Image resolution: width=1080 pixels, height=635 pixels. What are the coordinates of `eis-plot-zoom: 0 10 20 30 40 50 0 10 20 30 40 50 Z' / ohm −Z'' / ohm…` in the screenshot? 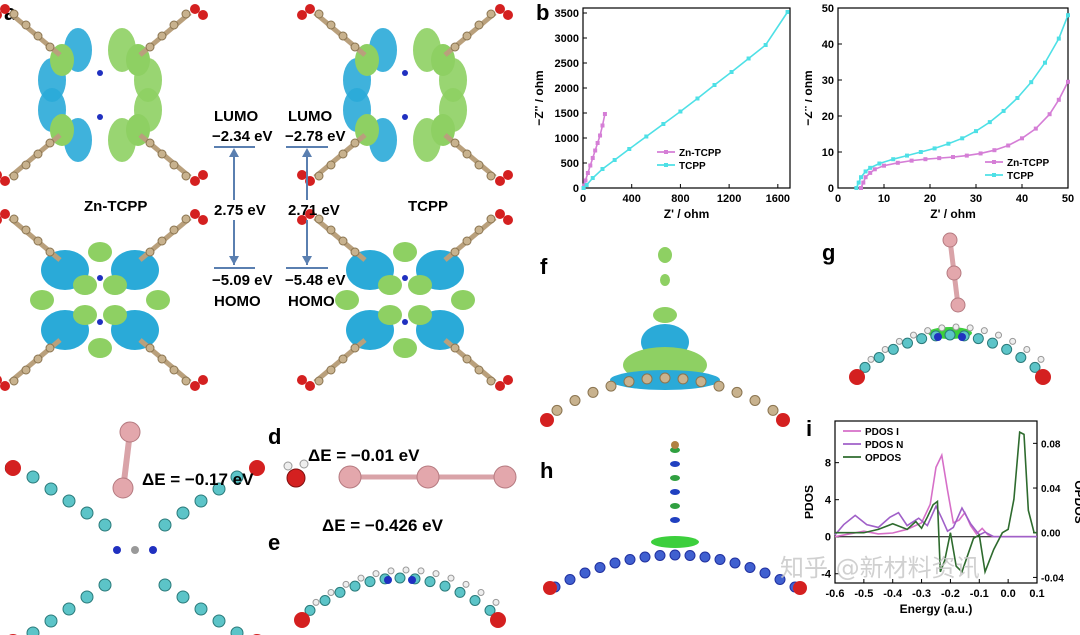 It's located at (939, 112).